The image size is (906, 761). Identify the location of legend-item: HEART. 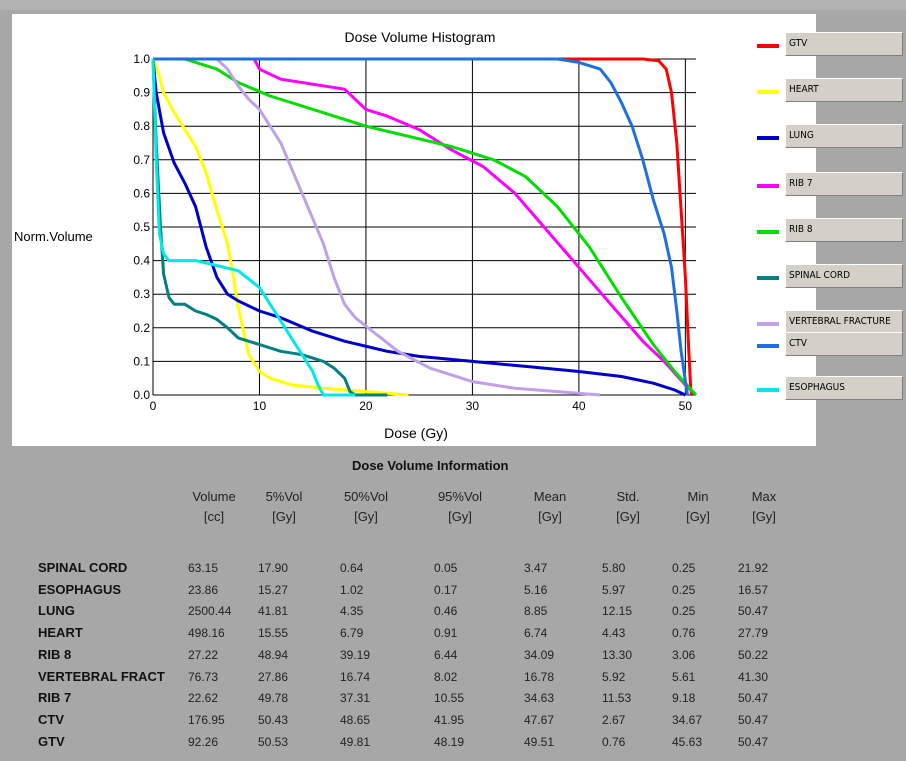
(830, 91).